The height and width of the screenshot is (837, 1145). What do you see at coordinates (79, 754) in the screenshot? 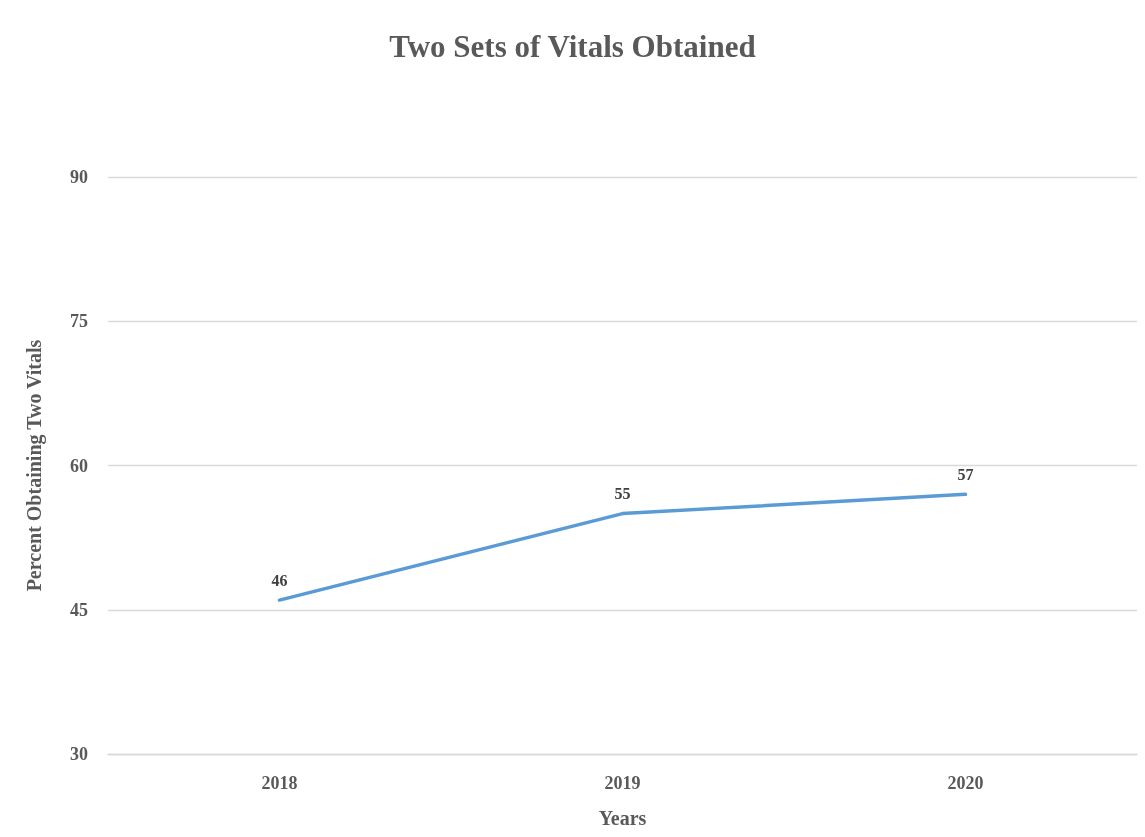
I see `y-tick-label: 30` at bounding box center [79, 754].